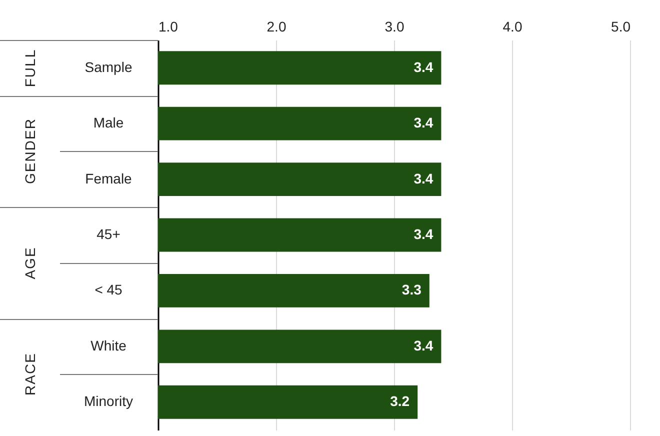  What do you see at coordinates (108, 66) in the screenshot?
I see `y-tick-label: Sample` at bounding box center [108, 66].